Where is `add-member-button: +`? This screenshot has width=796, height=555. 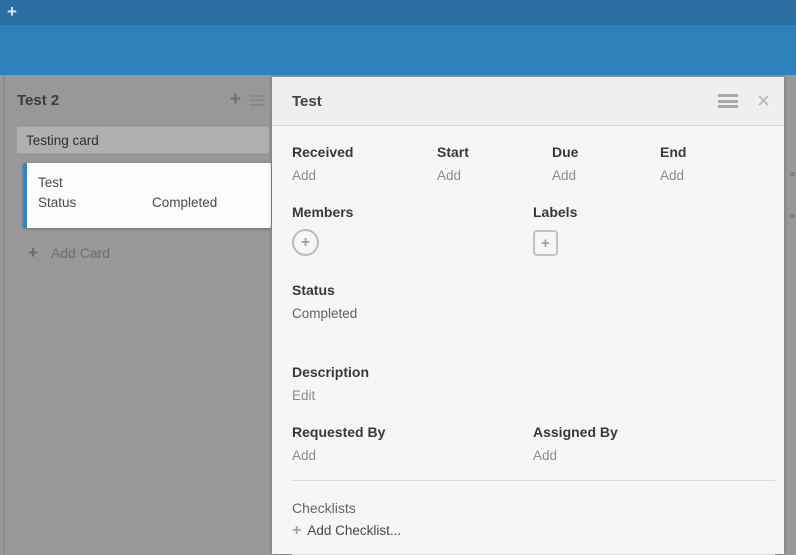 add-member-button: + is located at coordinates (305, 242).